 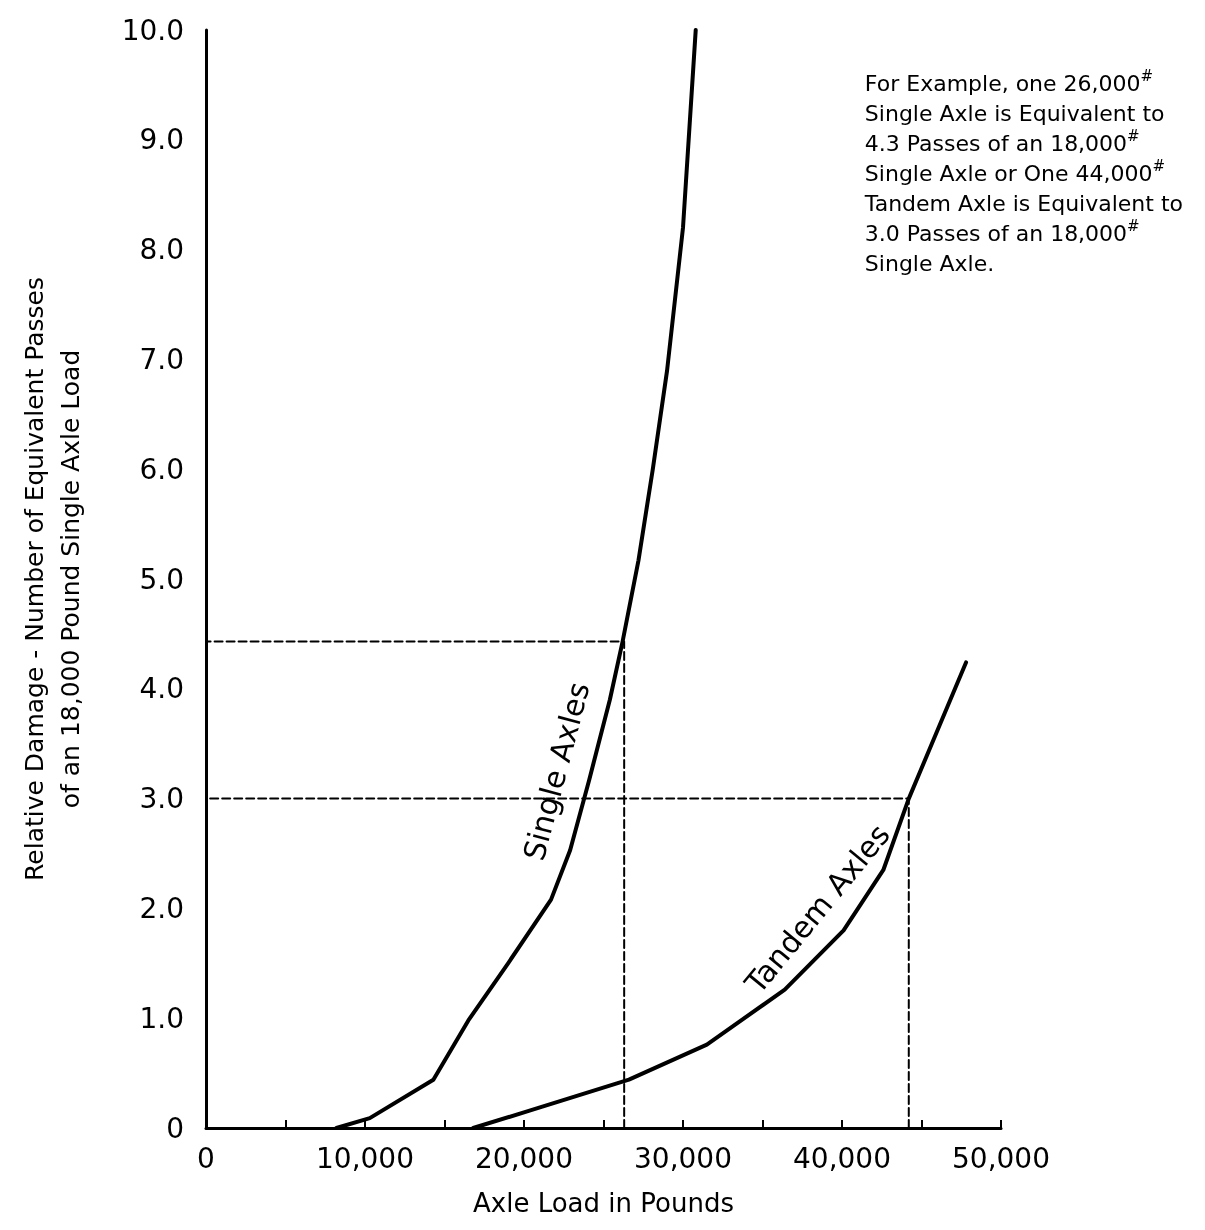 What do you see at coordinates (175, 1128) in the screenshot?
I see `y-tick-label: 0` at bounding box center [175, 1128].